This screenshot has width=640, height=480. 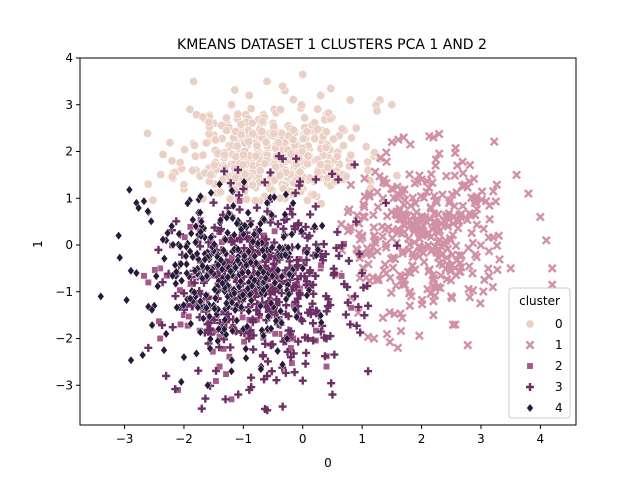 What do you see at coordinates (362, 439) in the screenshot?
I see `x-tick-label: 1` at bounding box center [362, 439].